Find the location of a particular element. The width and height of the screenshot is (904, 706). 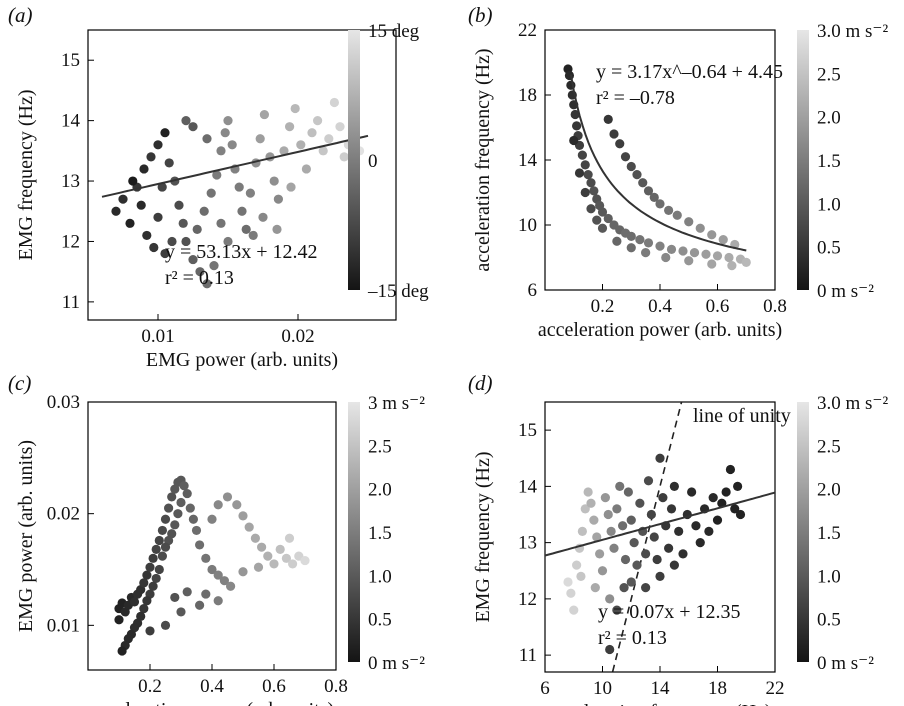

y-tick-label: 11 is located at coordinates (71, 302).